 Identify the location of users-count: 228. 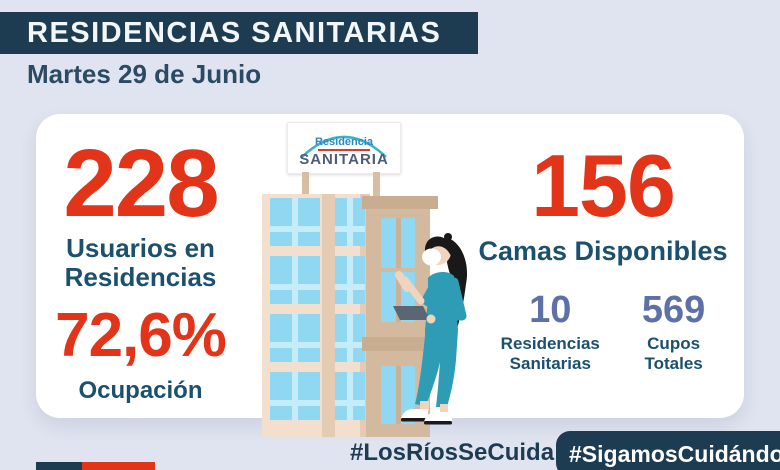
(141, 183).